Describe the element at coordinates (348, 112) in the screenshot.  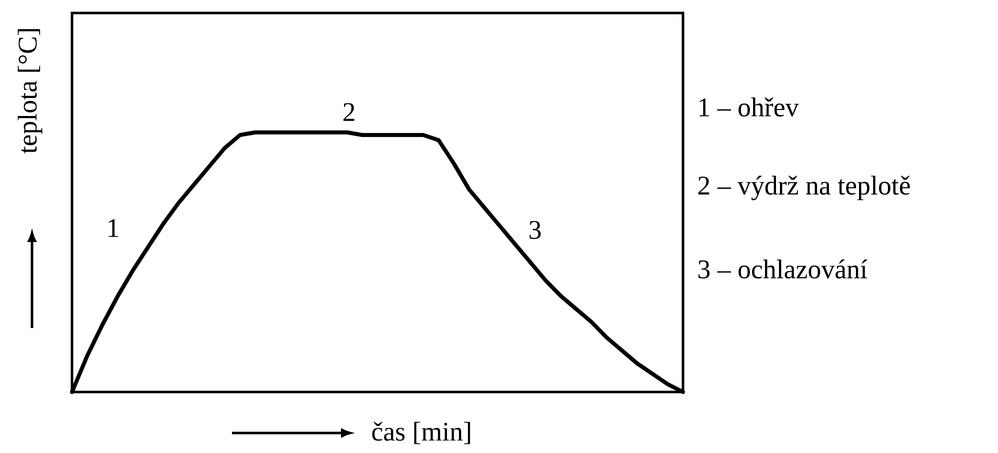
I see `text: 2` at that location.